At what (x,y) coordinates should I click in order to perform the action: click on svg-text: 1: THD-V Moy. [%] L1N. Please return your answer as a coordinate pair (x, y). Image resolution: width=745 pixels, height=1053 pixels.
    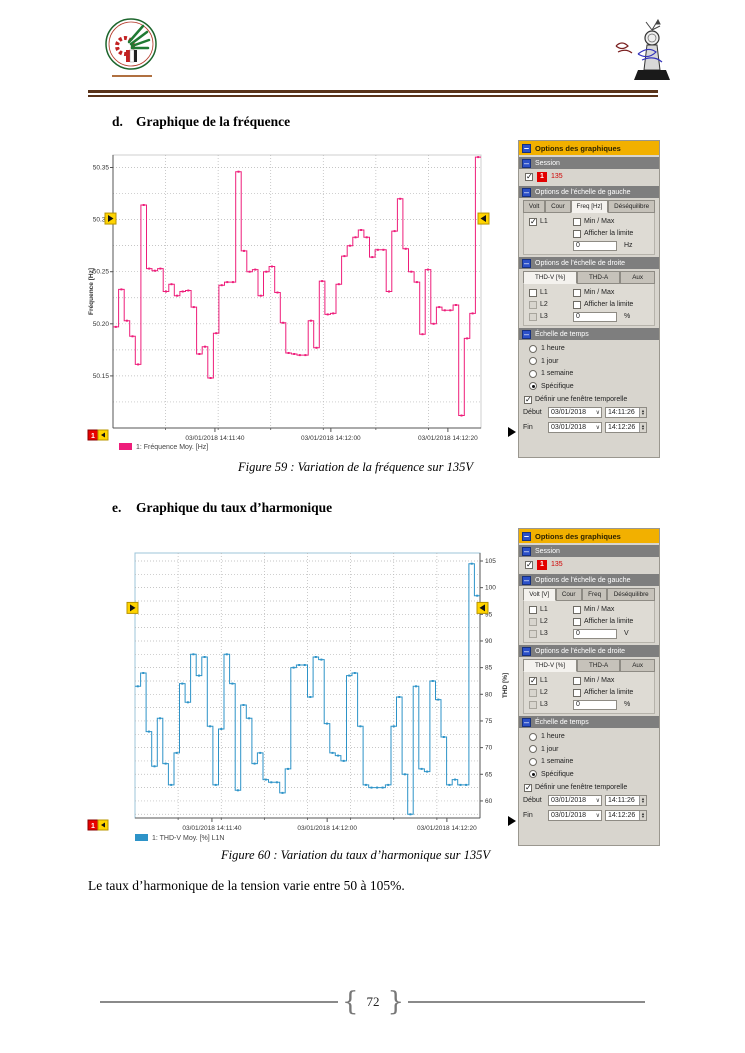
    Looking at the image, I should click on (188, 838).